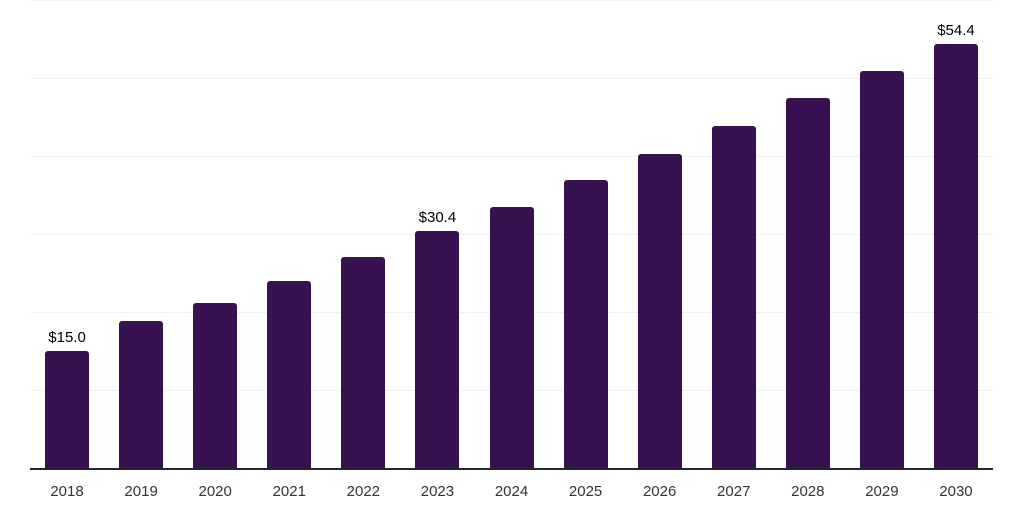 This screenshot has height=512, width=1024. I want to click on bar-value-label-2018: $15.0, so click(67, 337).